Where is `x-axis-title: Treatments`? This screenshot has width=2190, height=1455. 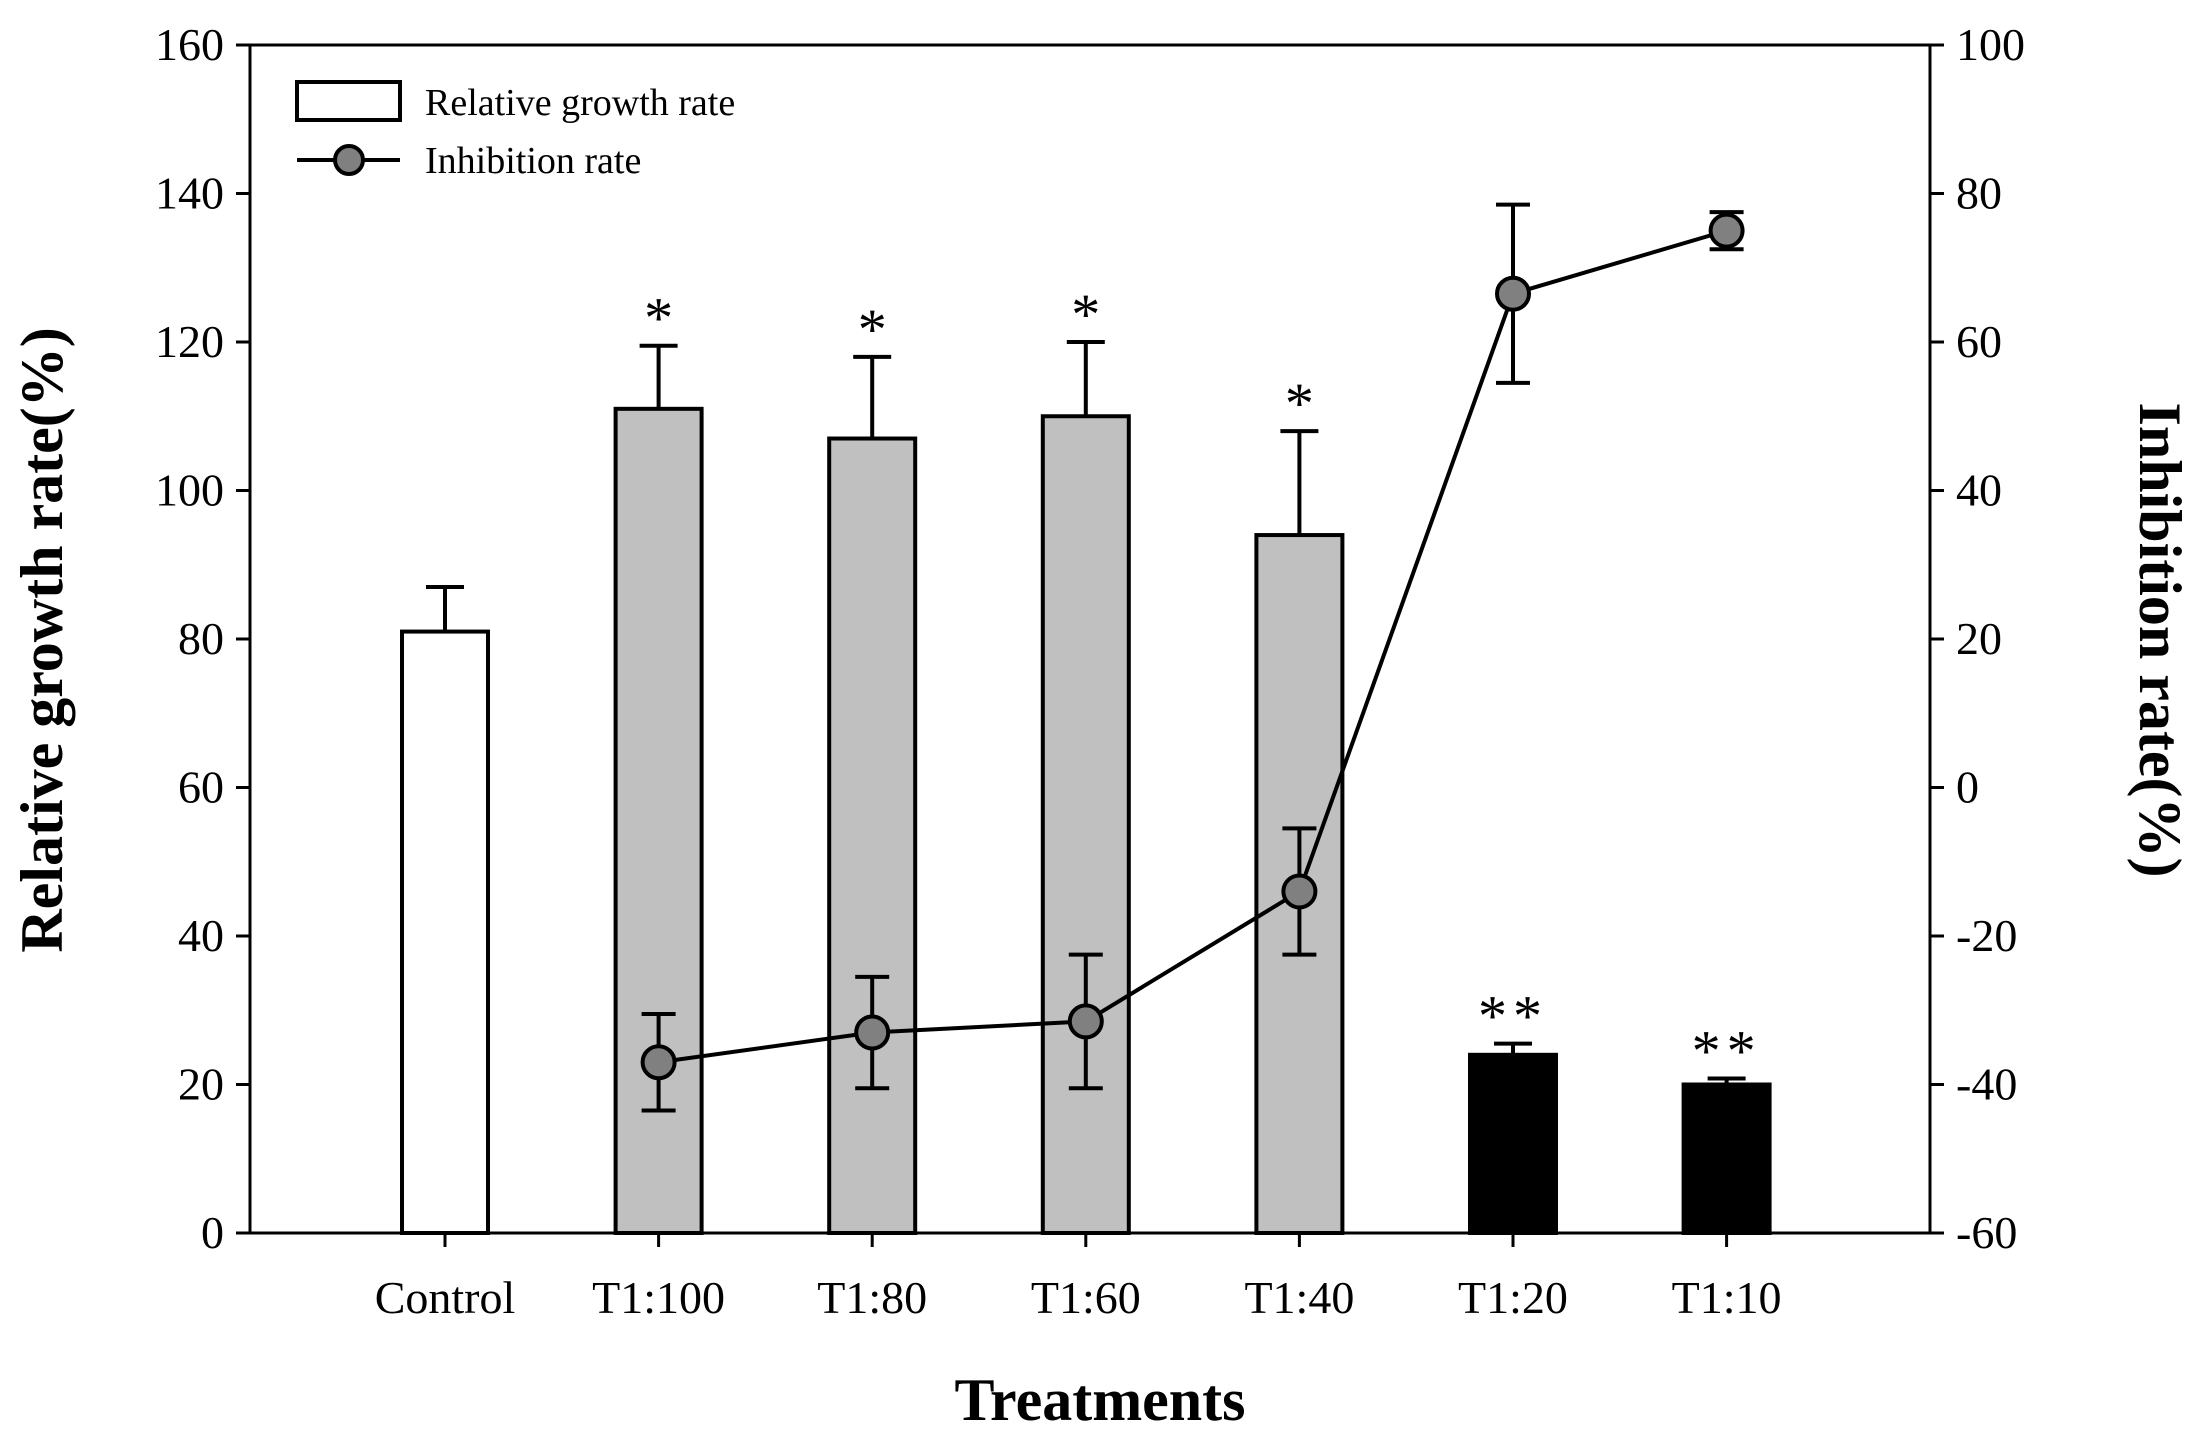 x-axis-title: Treatments is located at coordinates (1099, 1400).